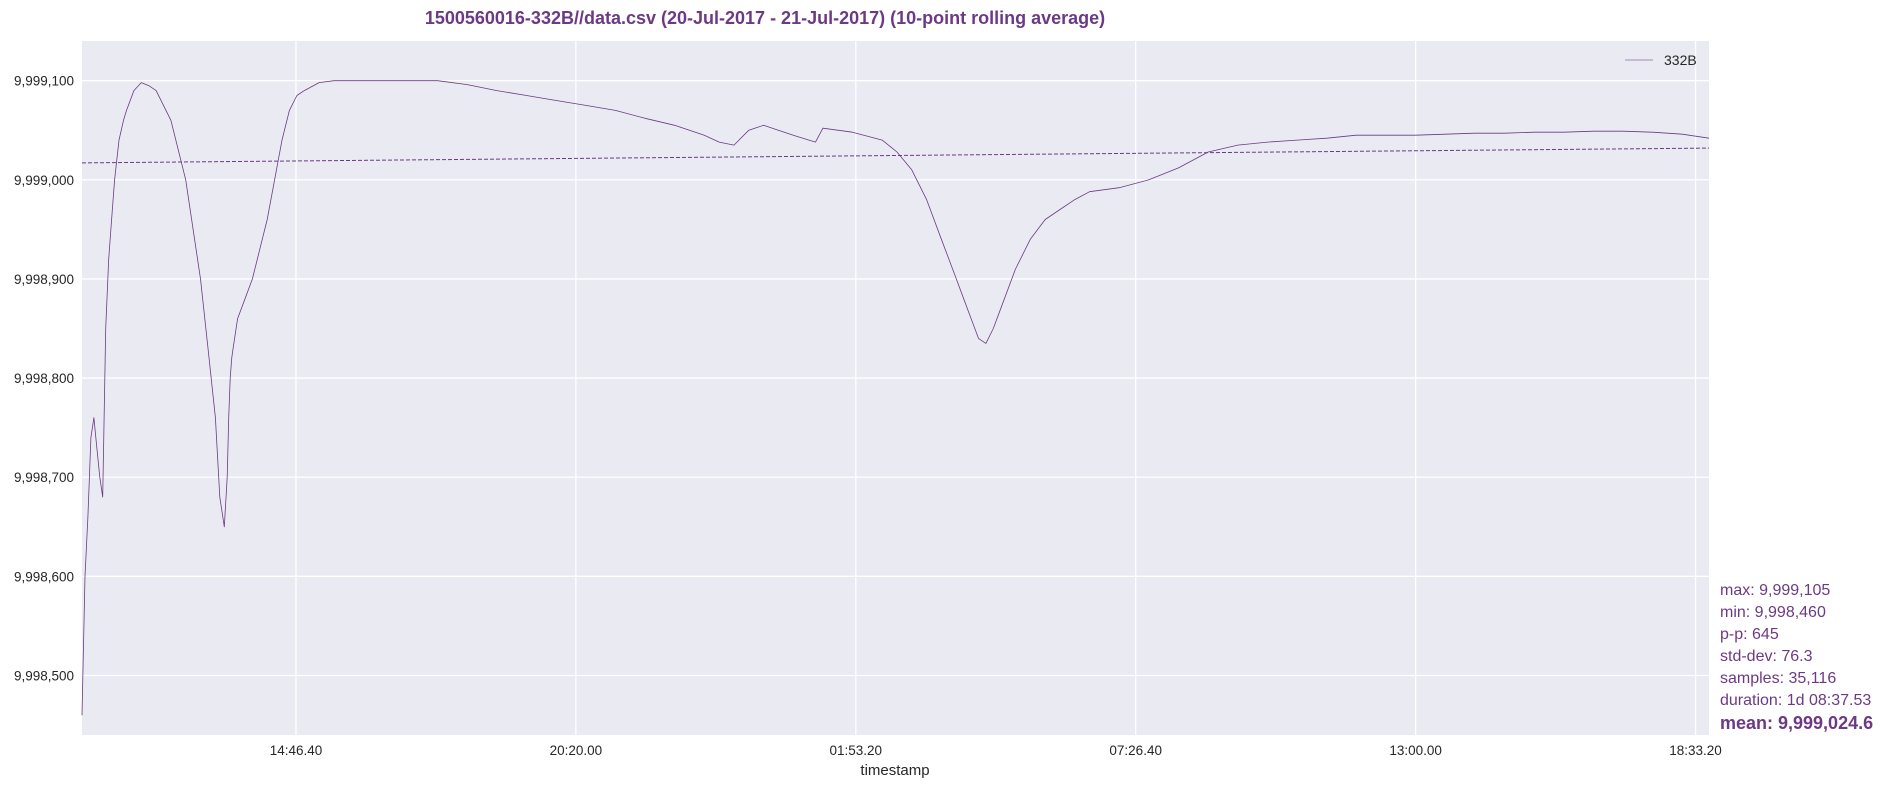 The height and width of the screenshot is (788, 1886). Describe the element at coordinates (1680, 60) in the screenshot. I see `legend-label-332b: 332B` at that location.